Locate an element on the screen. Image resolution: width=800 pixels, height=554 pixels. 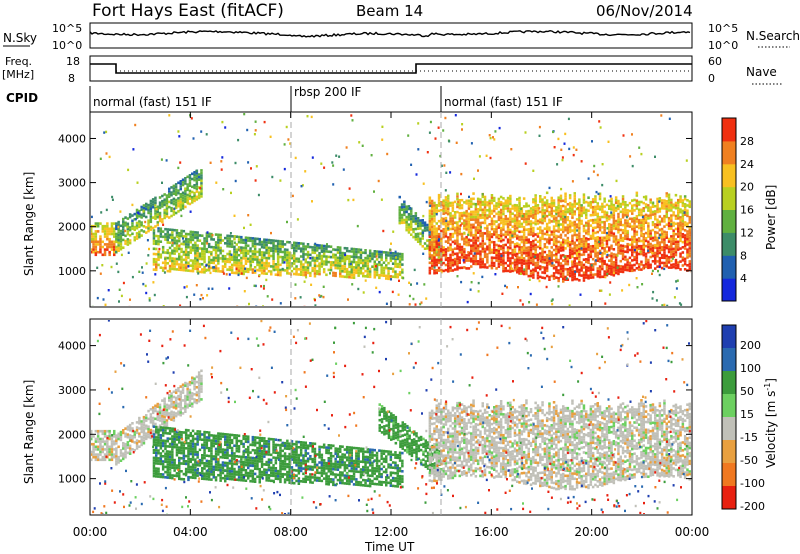
colorbar-tick: 16 is located at coordinates (747, 210).